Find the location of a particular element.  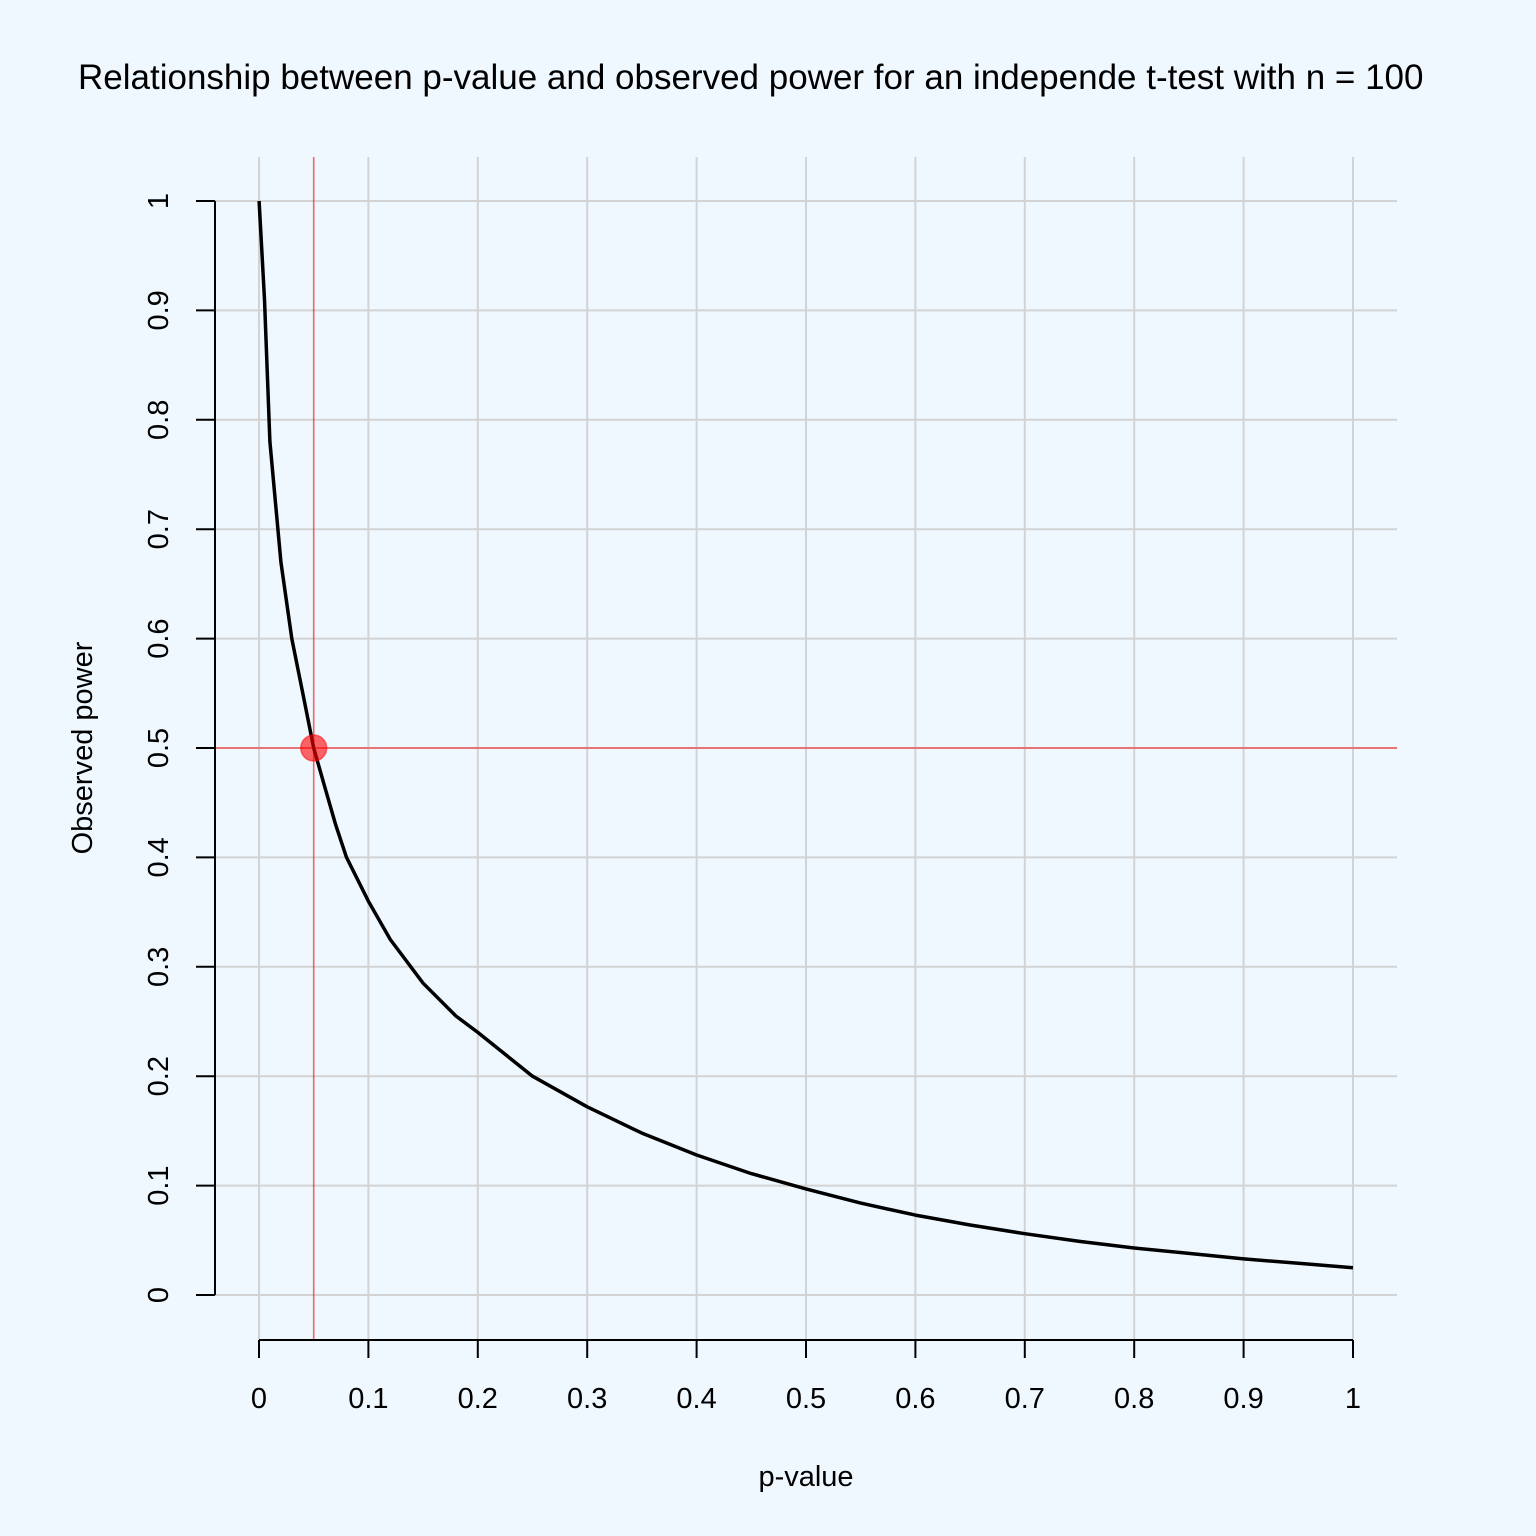

x-axis: 0 0.1 0.2 0.3 0.4 0.5 0.6 0.7 0.8 0.9 1 is located at coordinates (806, 1377).